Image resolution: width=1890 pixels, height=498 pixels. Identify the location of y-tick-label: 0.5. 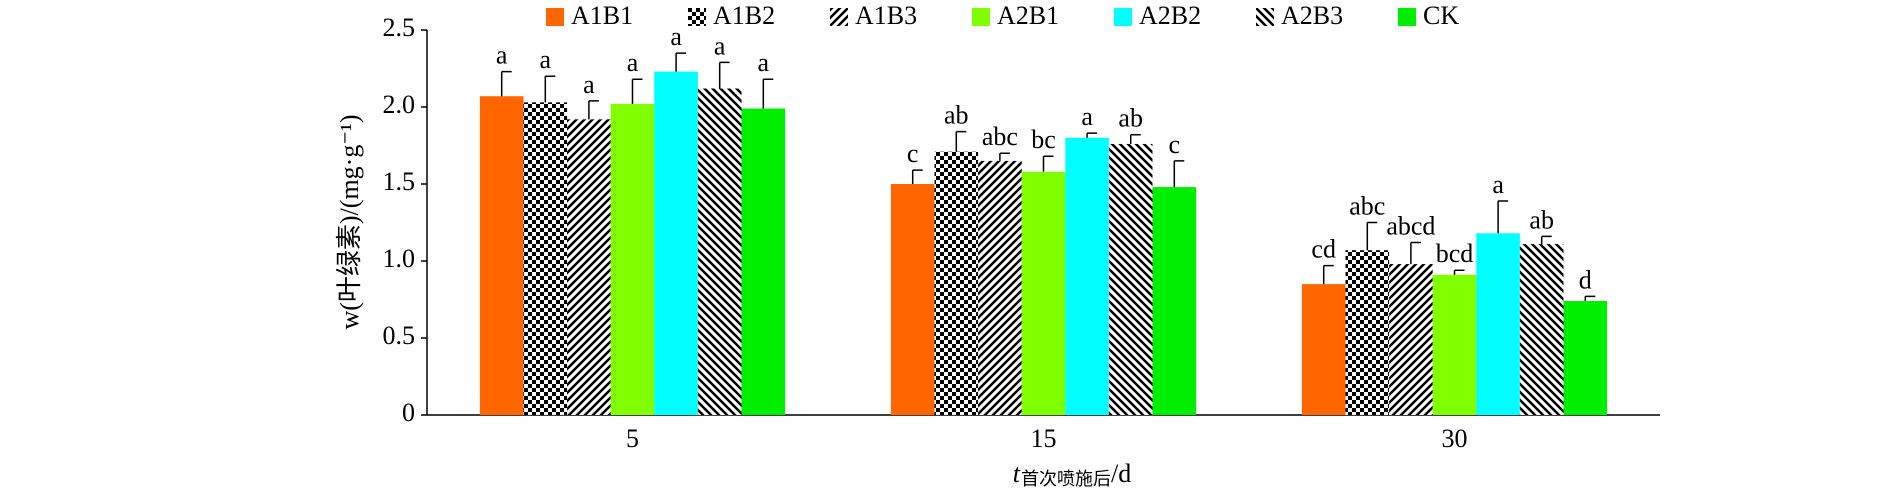
(399, 335).